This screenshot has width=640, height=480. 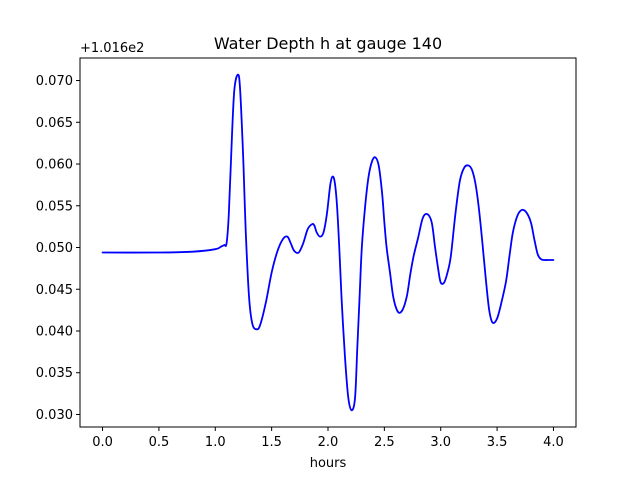 I want to click on y-tick-label: 0.055, so click(x=54, y=206).